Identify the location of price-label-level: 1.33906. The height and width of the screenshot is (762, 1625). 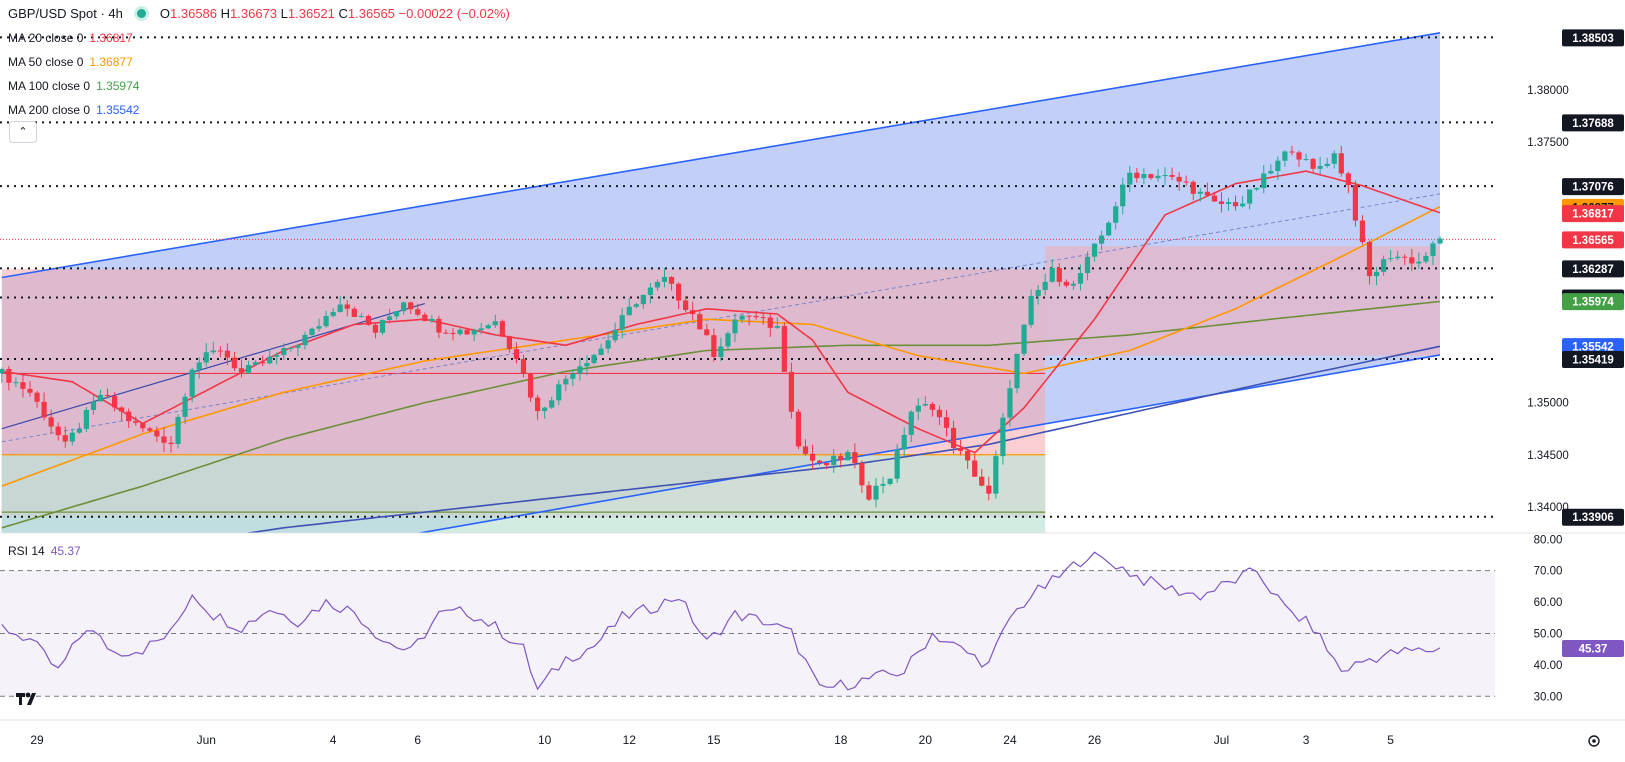
(1593, 517).